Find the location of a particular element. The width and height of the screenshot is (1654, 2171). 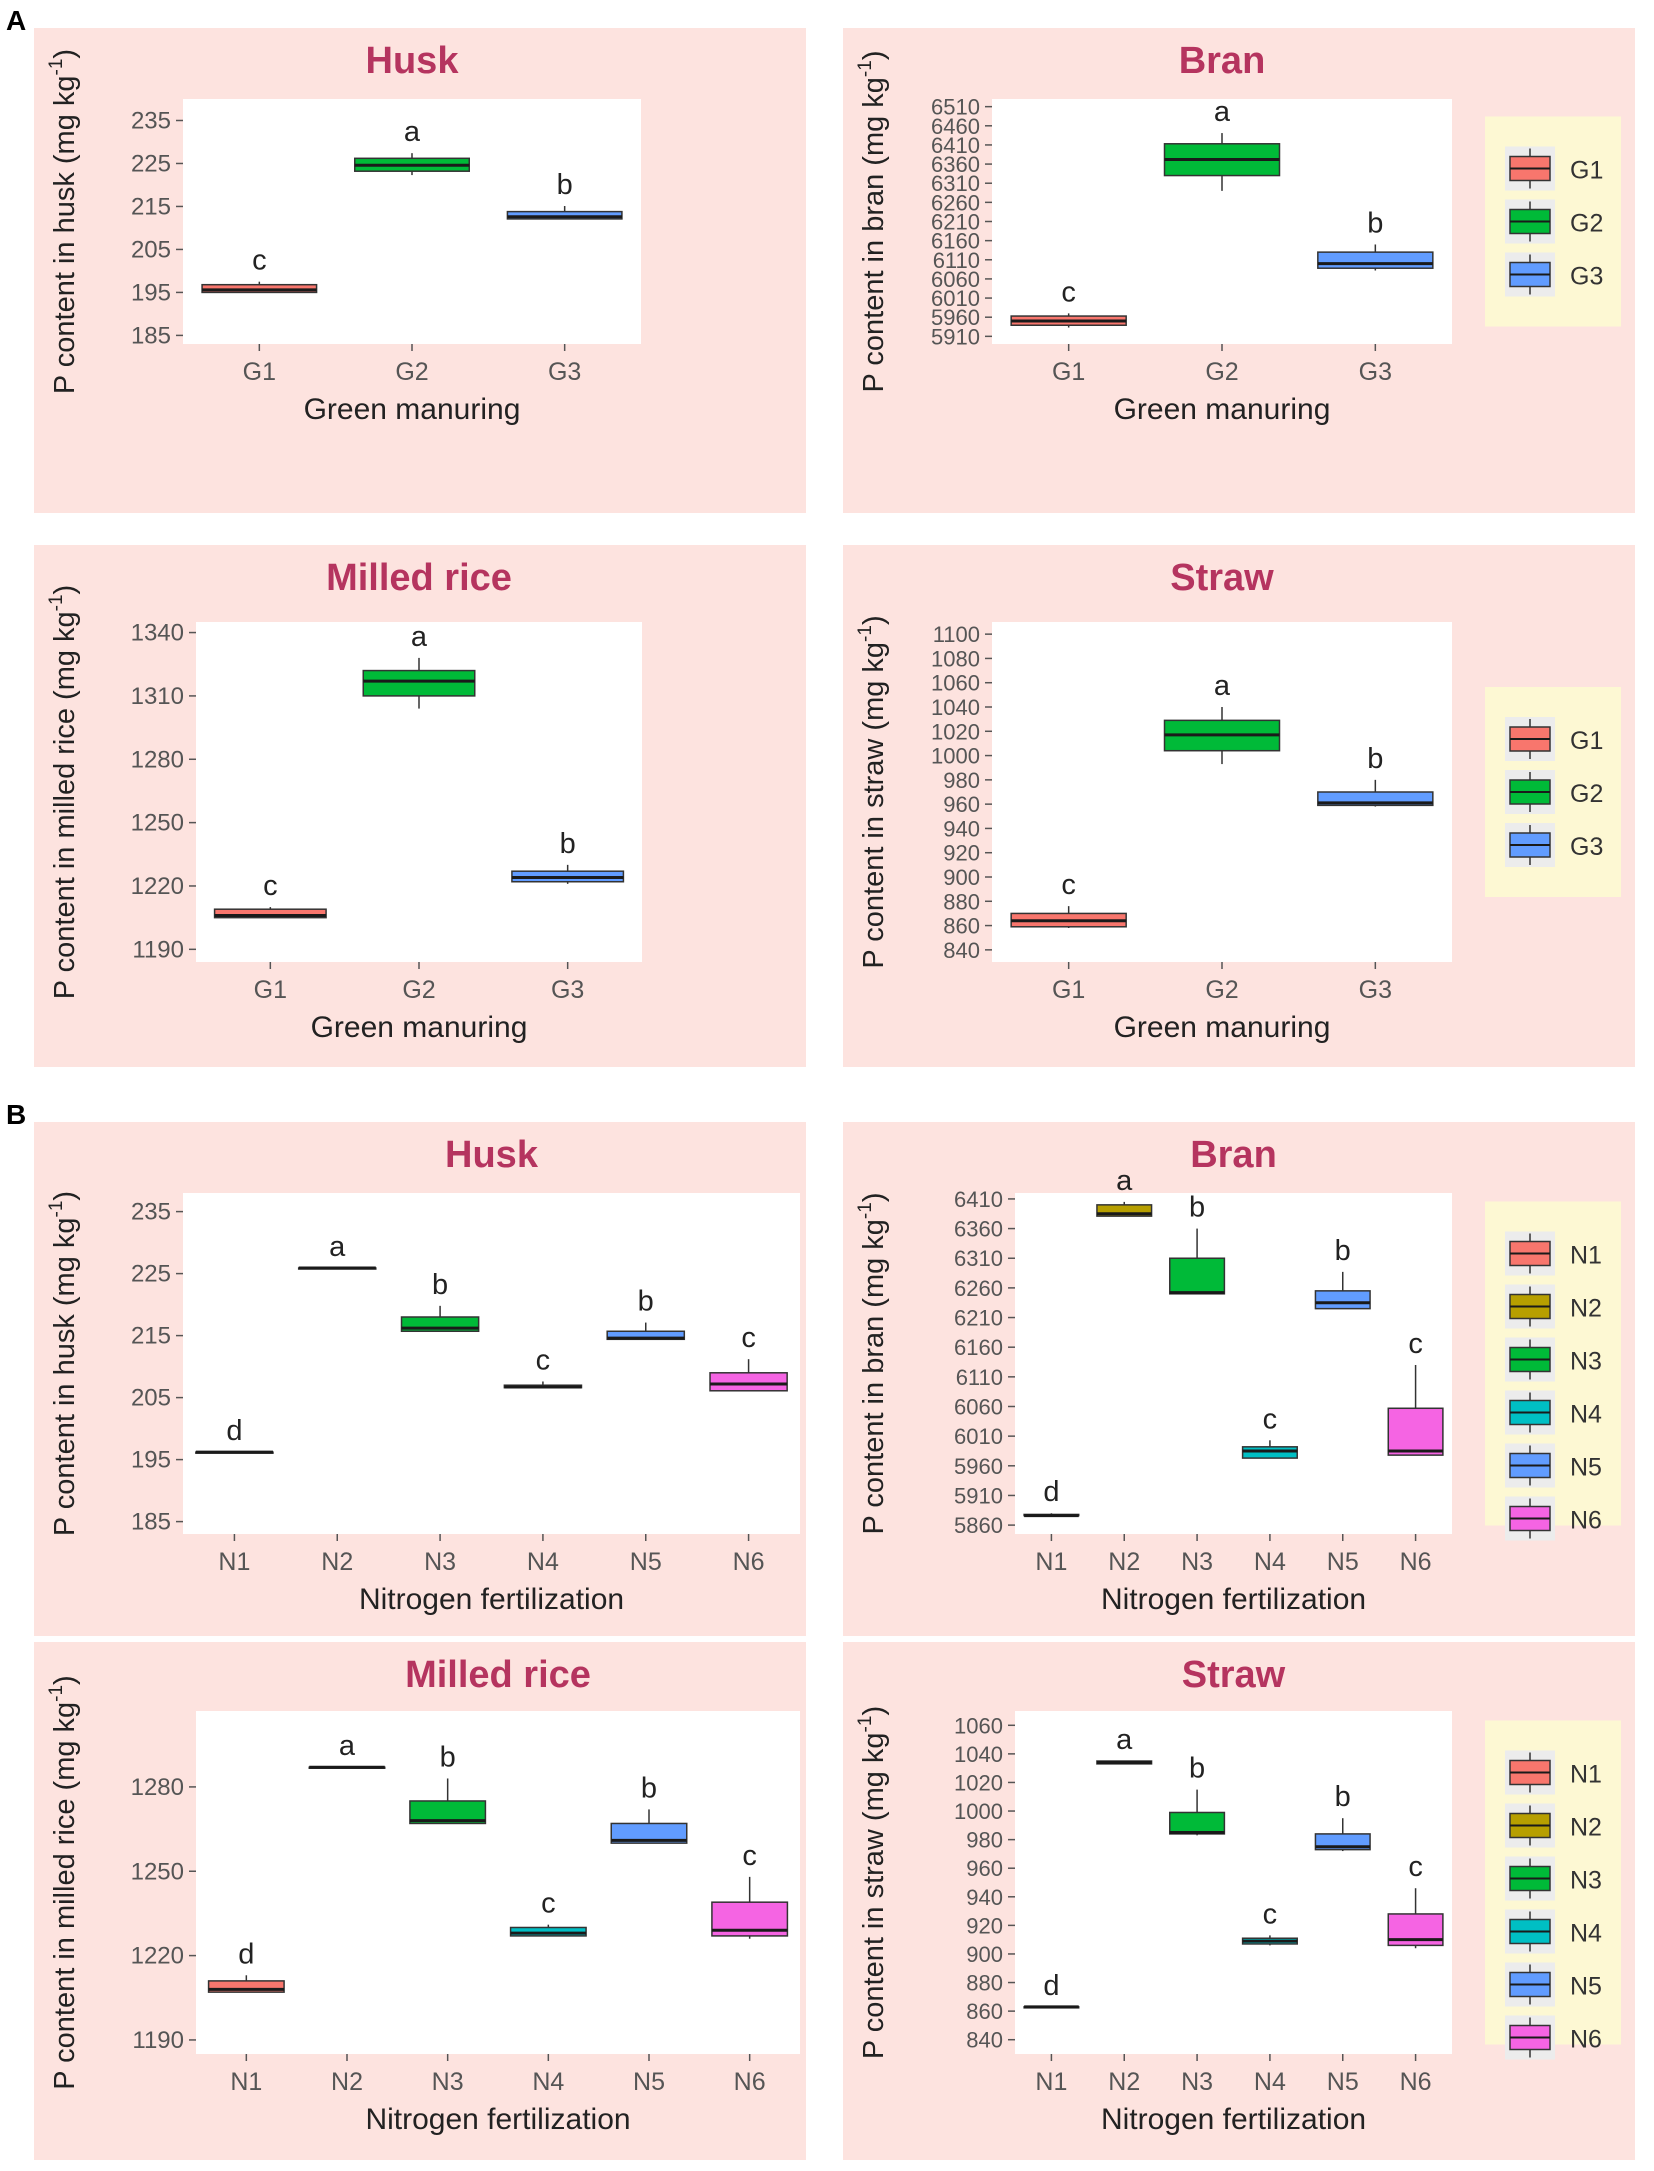

legend-label: N3 is located at coordinates (1586, 1881).